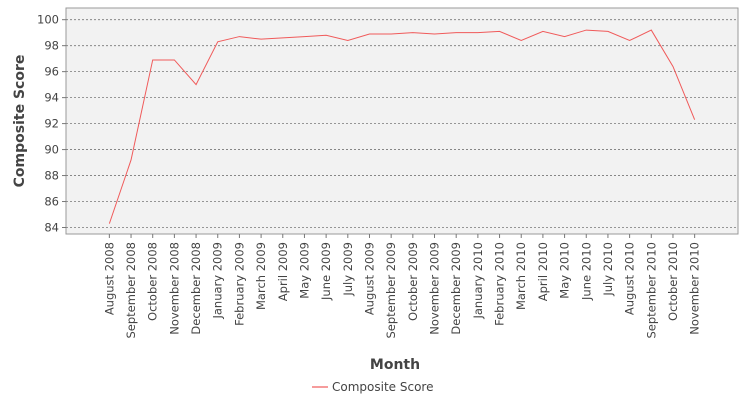 This screenshot has height=404, width=750. Describe the element at coordinates (326, 271) in the screenshot. I see `x-tick-label: June 2009` at that location.